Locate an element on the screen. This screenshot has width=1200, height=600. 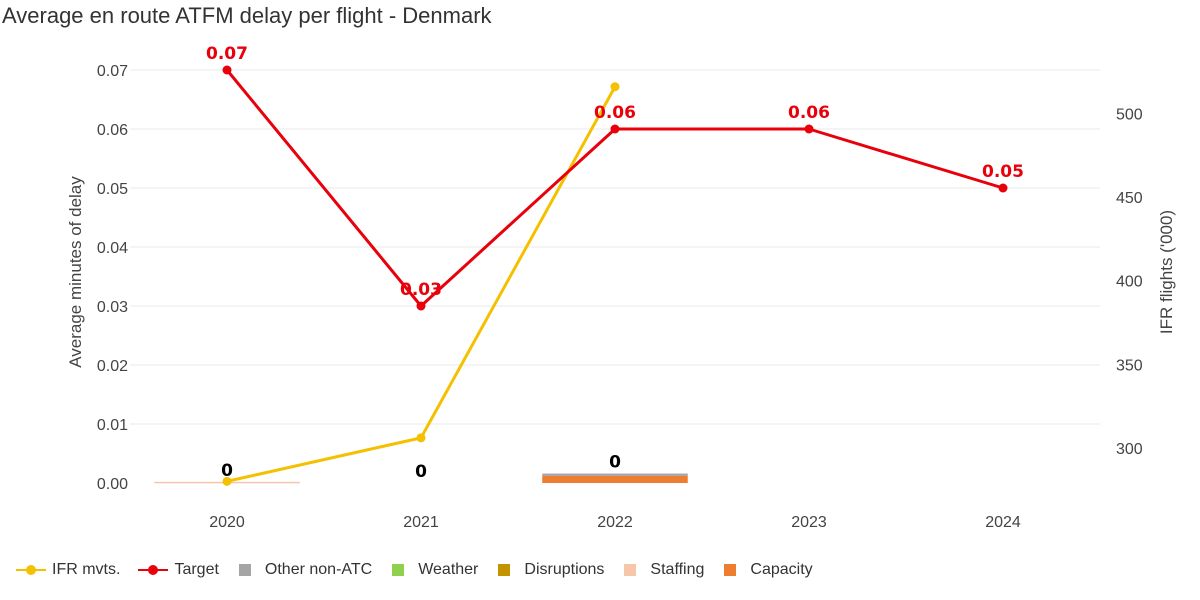
x-tick-label: 2024 is located at coordinates (1003, 522).